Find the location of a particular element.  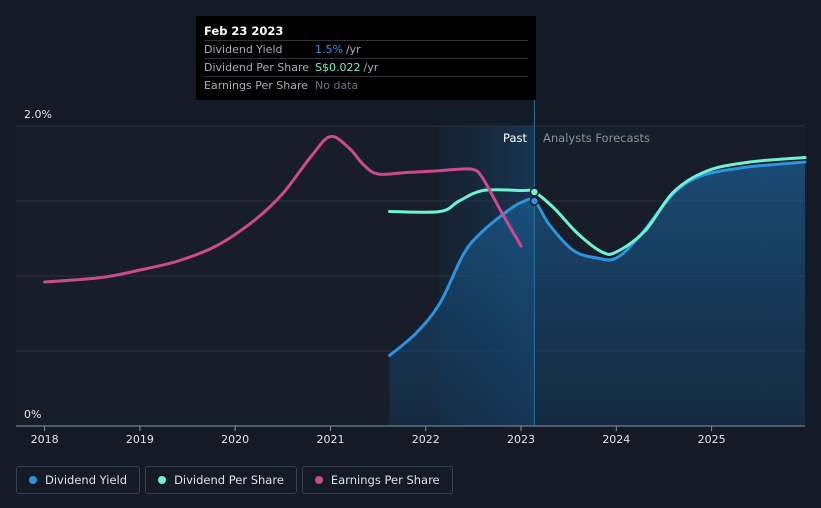

y-axis-label-max: 2.0% is located at coordinates (38, 114).